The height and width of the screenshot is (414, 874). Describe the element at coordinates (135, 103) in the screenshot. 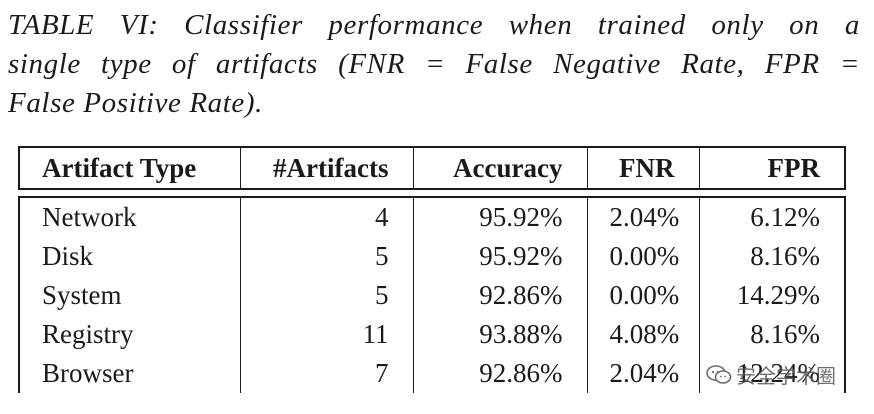

I see `caption-line-3: False Positive Rate).` at that location.